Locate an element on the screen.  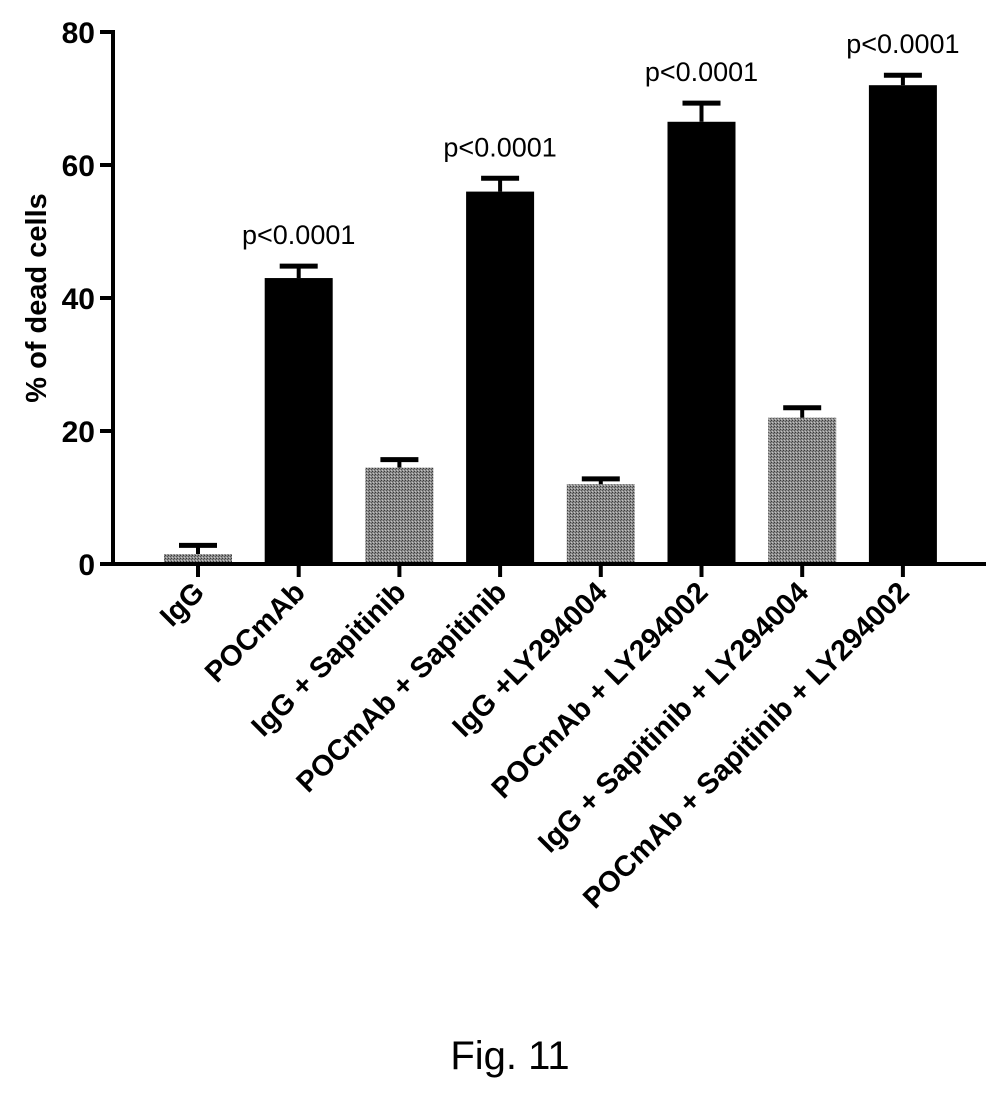
y-axis: 0 20 40 60 80 is located at coordinates (88, 299).